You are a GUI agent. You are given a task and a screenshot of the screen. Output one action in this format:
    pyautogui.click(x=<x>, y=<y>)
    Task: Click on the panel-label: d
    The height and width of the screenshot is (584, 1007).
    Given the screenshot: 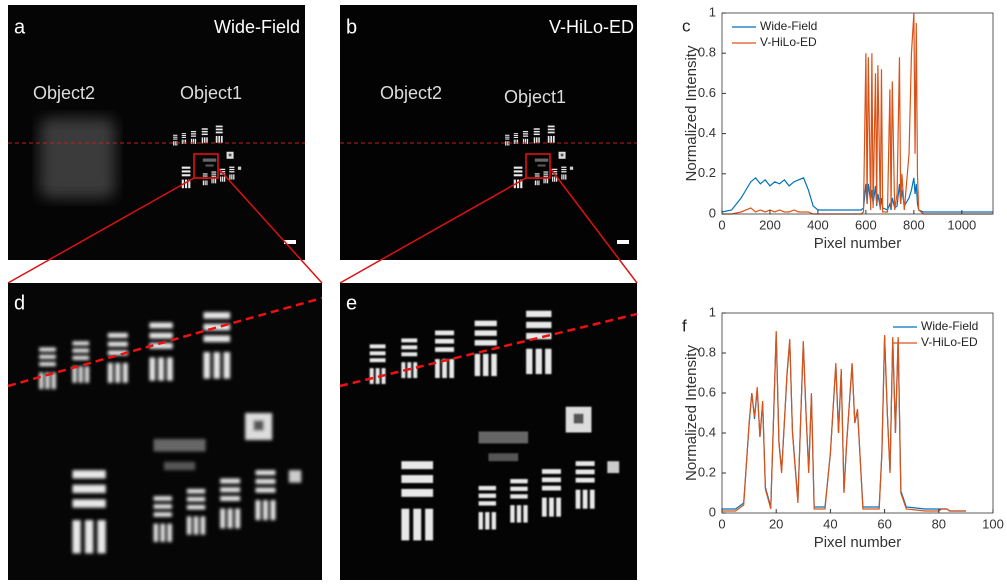 What is the action you would take?
    pyautogui.click(x=19, y=303)
    